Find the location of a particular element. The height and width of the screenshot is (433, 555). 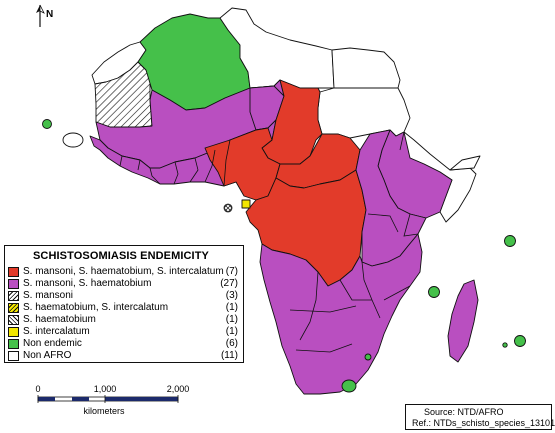

somaliland-region is located at coordinates (465, 163).